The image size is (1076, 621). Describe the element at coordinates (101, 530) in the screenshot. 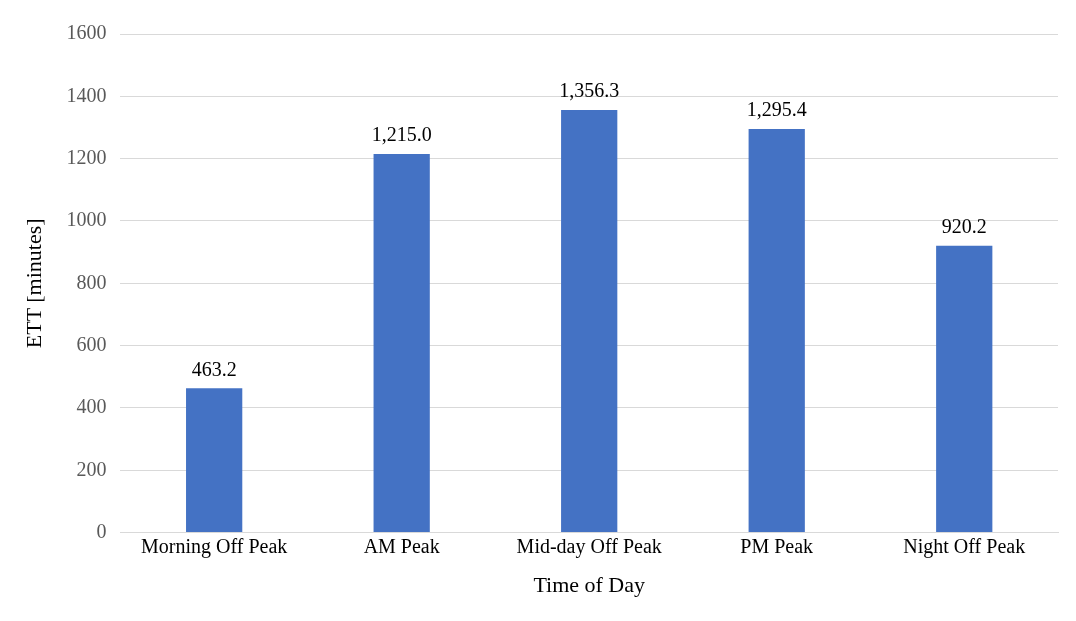

I see `y-tick-label: 0` at that location.